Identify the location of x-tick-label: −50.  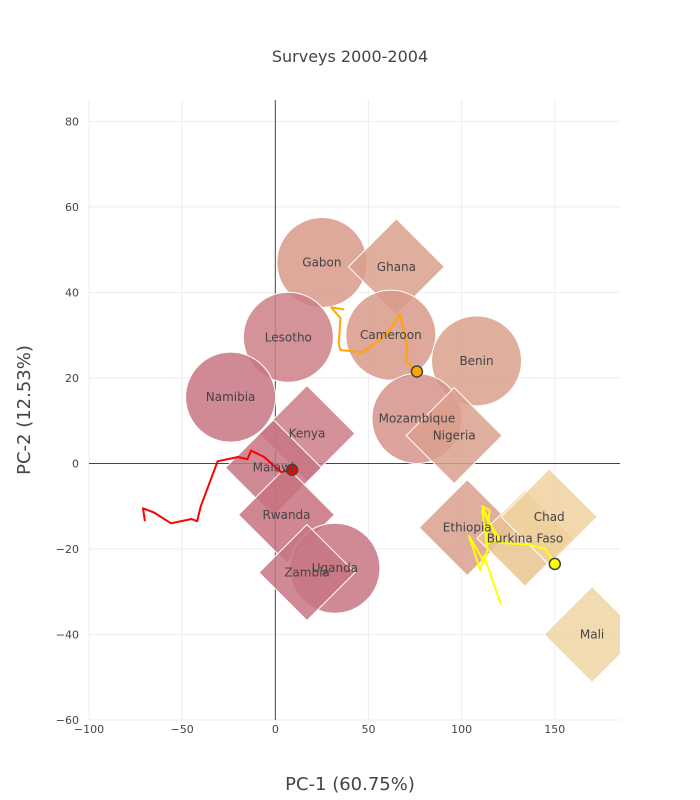
(182, 729).